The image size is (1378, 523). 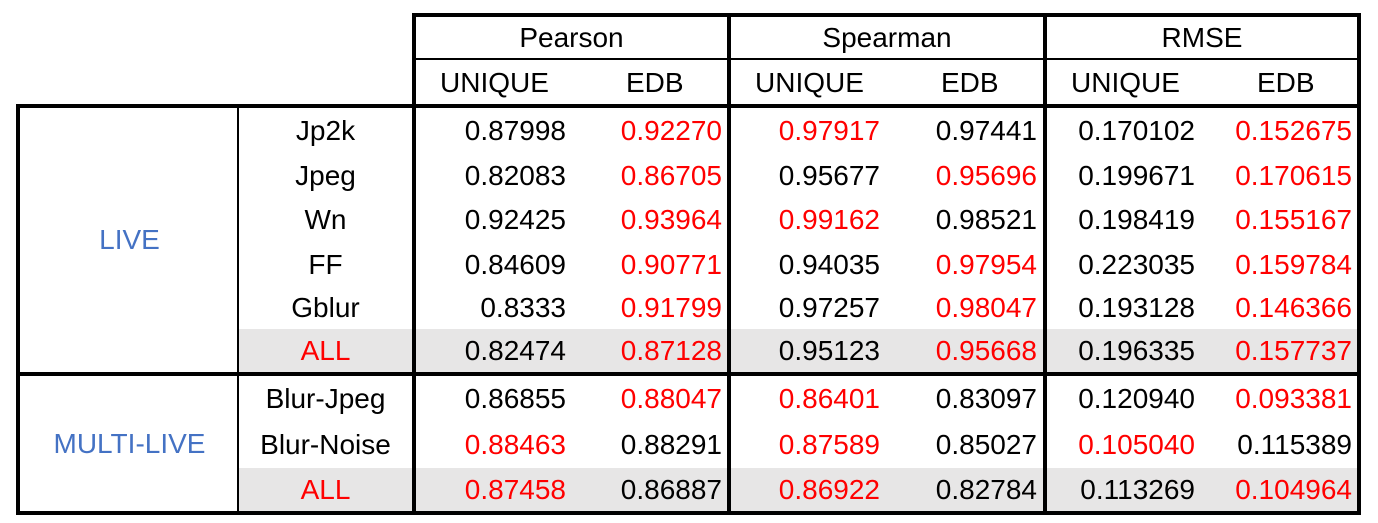 What do you see at coordinates (671, 219) in the screenshot?
I see `table-cell: 0.93964` at bounding box center [671, 219].